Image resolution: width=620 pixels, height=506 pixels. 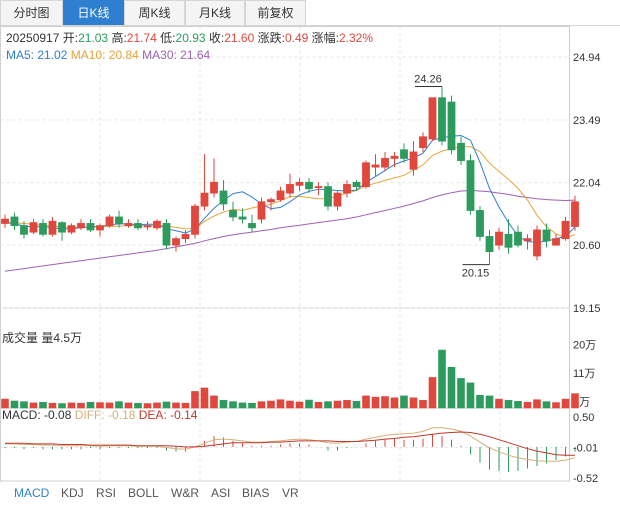 I want to click on high-value: 21.74, so click(x=141, y=38).